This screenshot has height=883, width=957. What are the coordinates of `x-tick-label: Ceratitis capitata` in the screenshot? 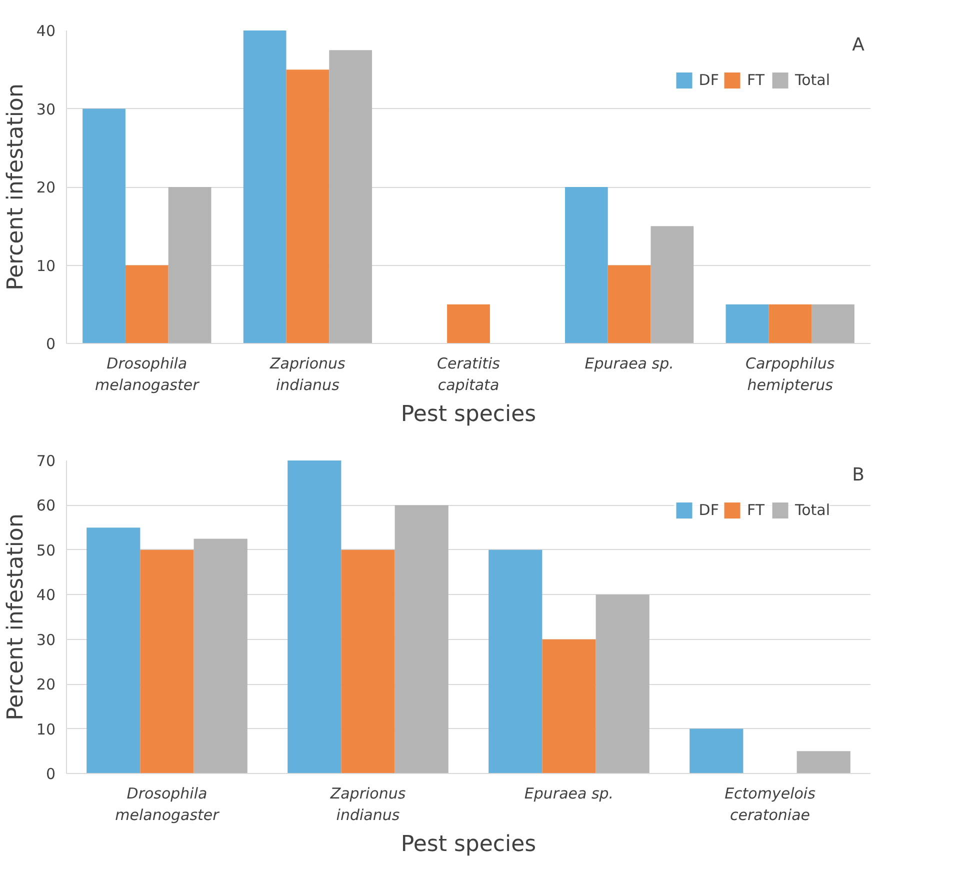 It's located at (468, 374).